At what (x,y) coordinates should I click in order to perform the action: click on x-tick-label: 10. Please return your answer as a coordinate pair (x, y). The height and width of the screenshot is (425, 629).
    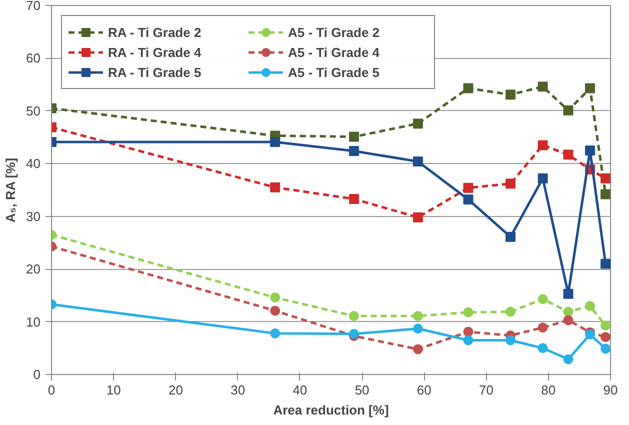
    Looking at the image, I should click on (113, 390).